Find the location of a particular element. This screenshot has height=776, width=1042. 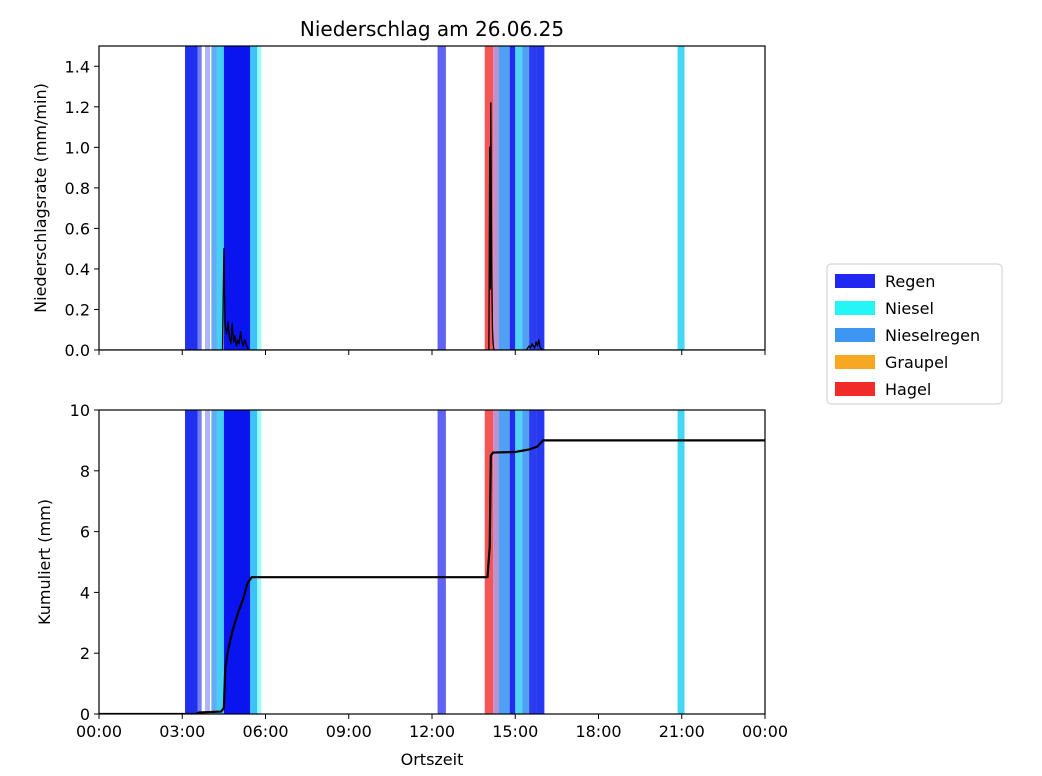

legend-label-niesel: Niesel is located at coordinates (909, 308).